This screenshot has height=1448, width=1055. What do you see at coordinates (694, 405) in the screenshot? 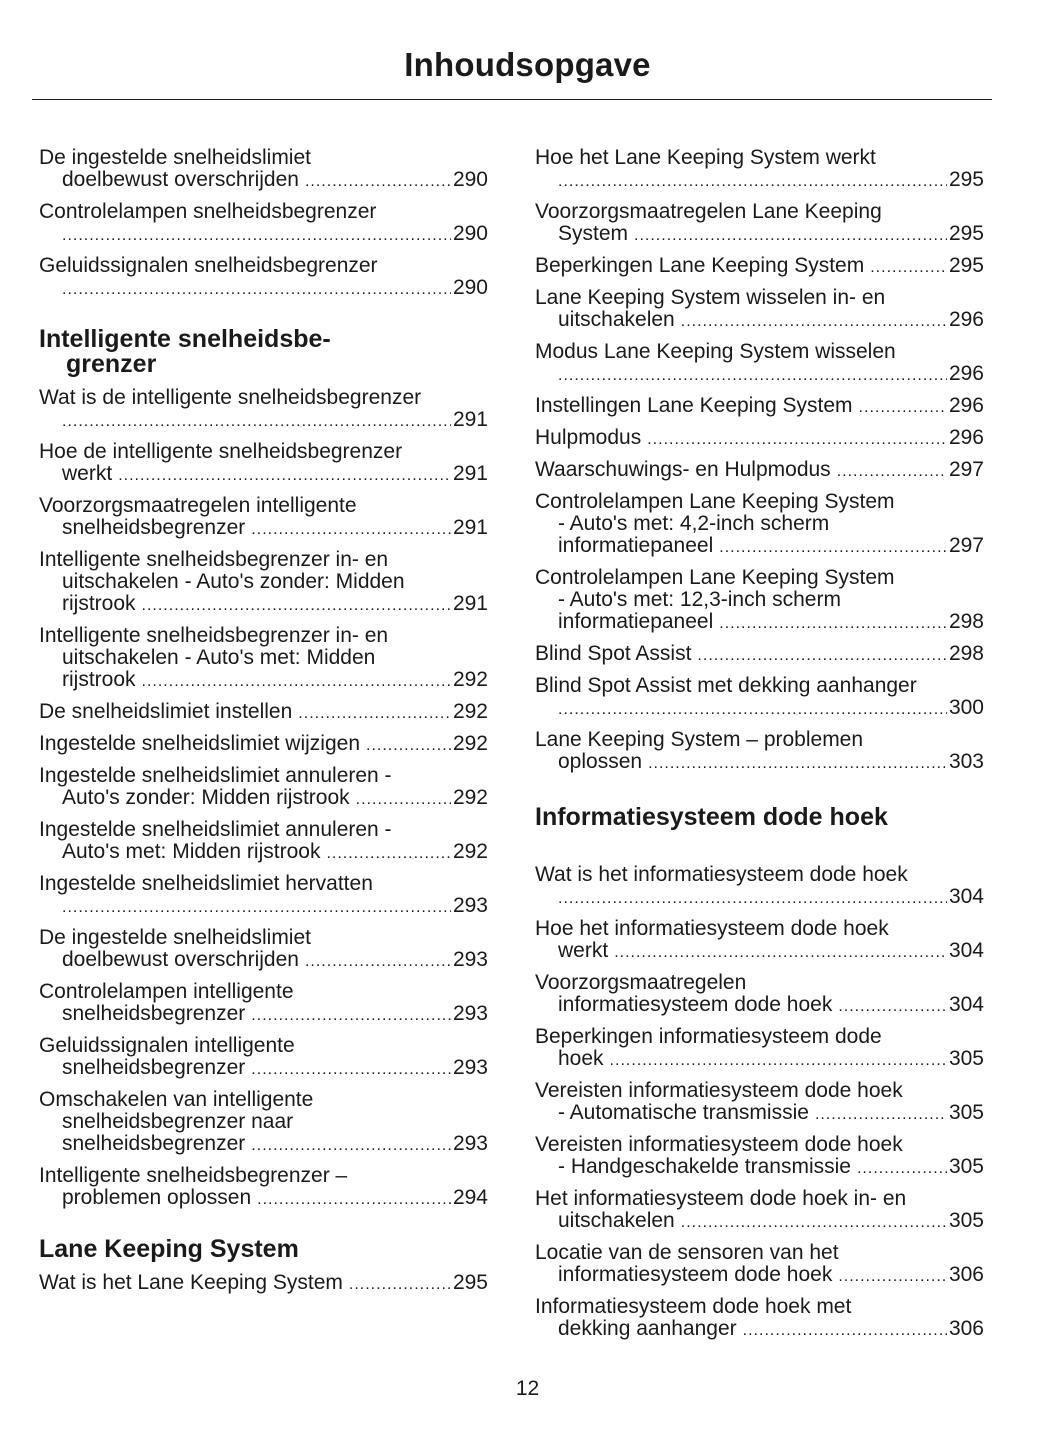
I see `toc-entry-text: Instellingen Lane Keeping System` at bounding box center [694, 405].